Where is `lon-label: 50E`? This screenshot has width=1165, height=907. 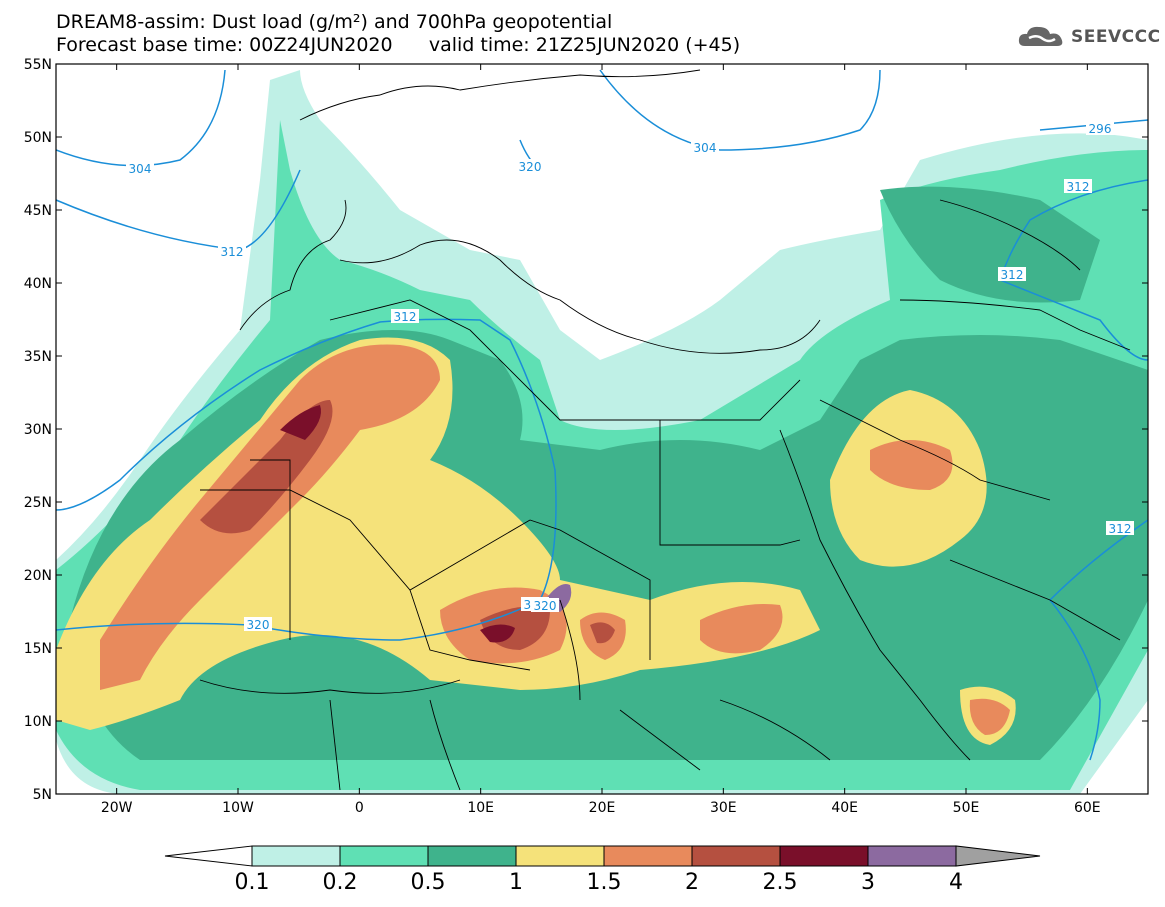 lon-label: 50E is located at coordinates (966, 808).